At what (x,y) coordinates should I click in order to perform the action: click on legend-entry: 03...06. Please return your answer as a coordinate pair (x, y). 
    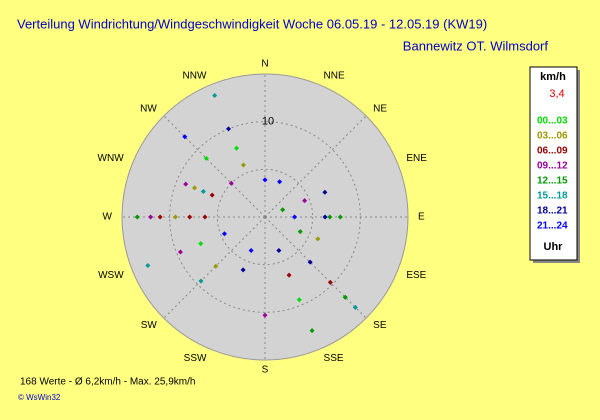
    Looking at the image, I should click on (552, 136).